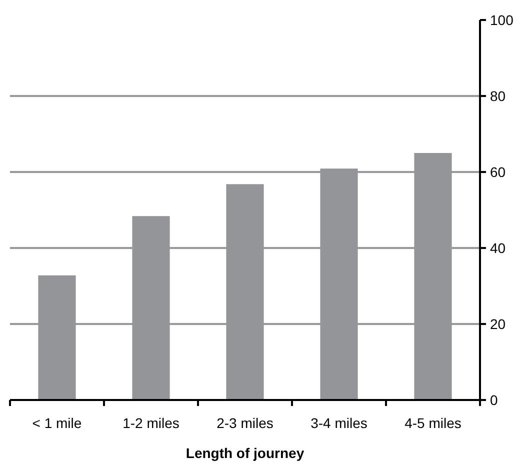 The width and height of the screenshot is (527, 471). What do you see at coordinates (245, 453) in the screenshot?
I see `x-axis-title: Length of journey` at bounding box center [245, 453].